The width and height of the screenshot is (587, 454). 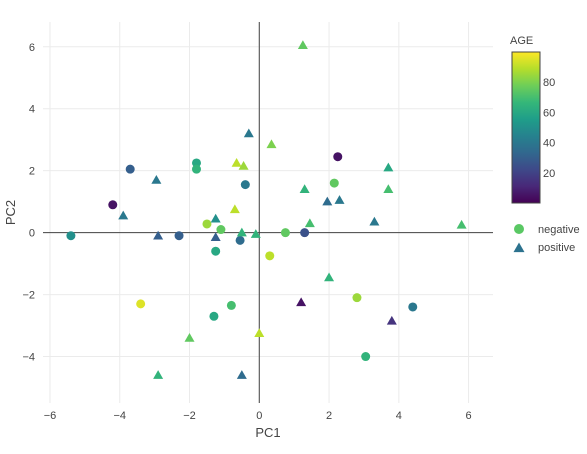 I want to click on colorbar-ticks: 20 40 60 80, so click(x=549, y=128).